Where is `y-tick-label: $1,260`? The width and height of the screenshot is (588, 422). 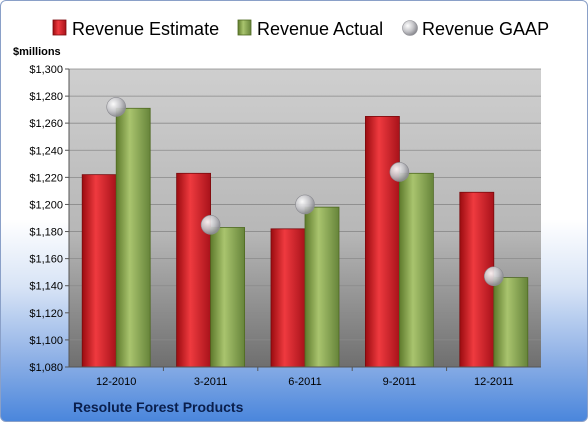 y-tick-label: $1,260 is located at coordinates (46, 124).